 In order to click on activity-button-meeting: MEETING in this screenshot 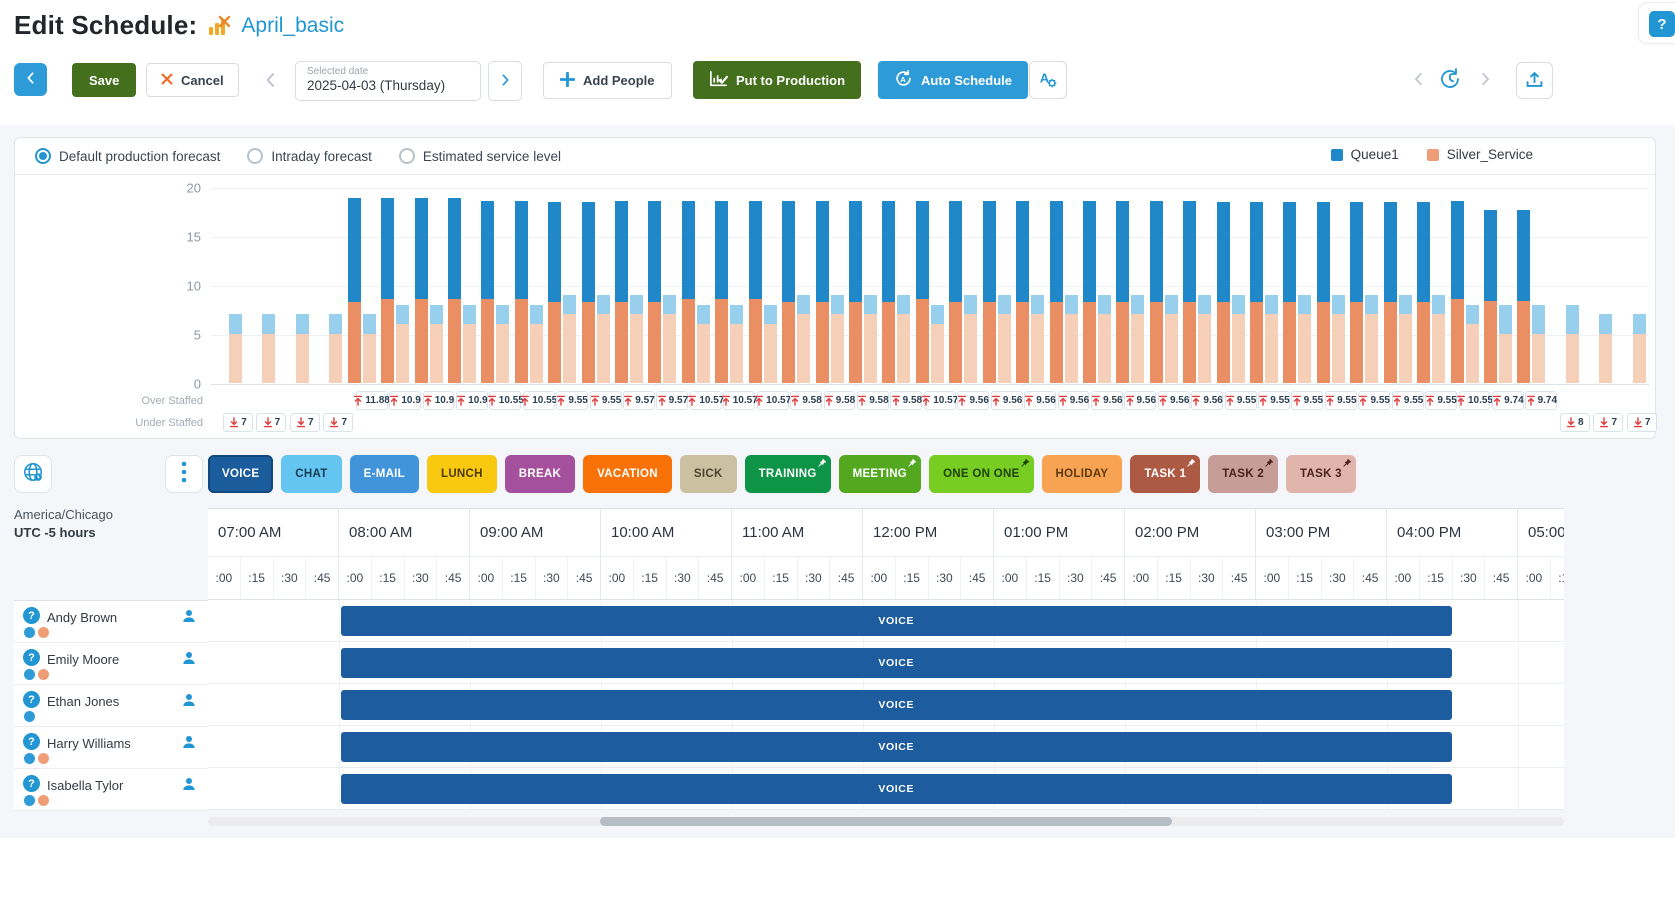, I will do `click(880, 474)`.